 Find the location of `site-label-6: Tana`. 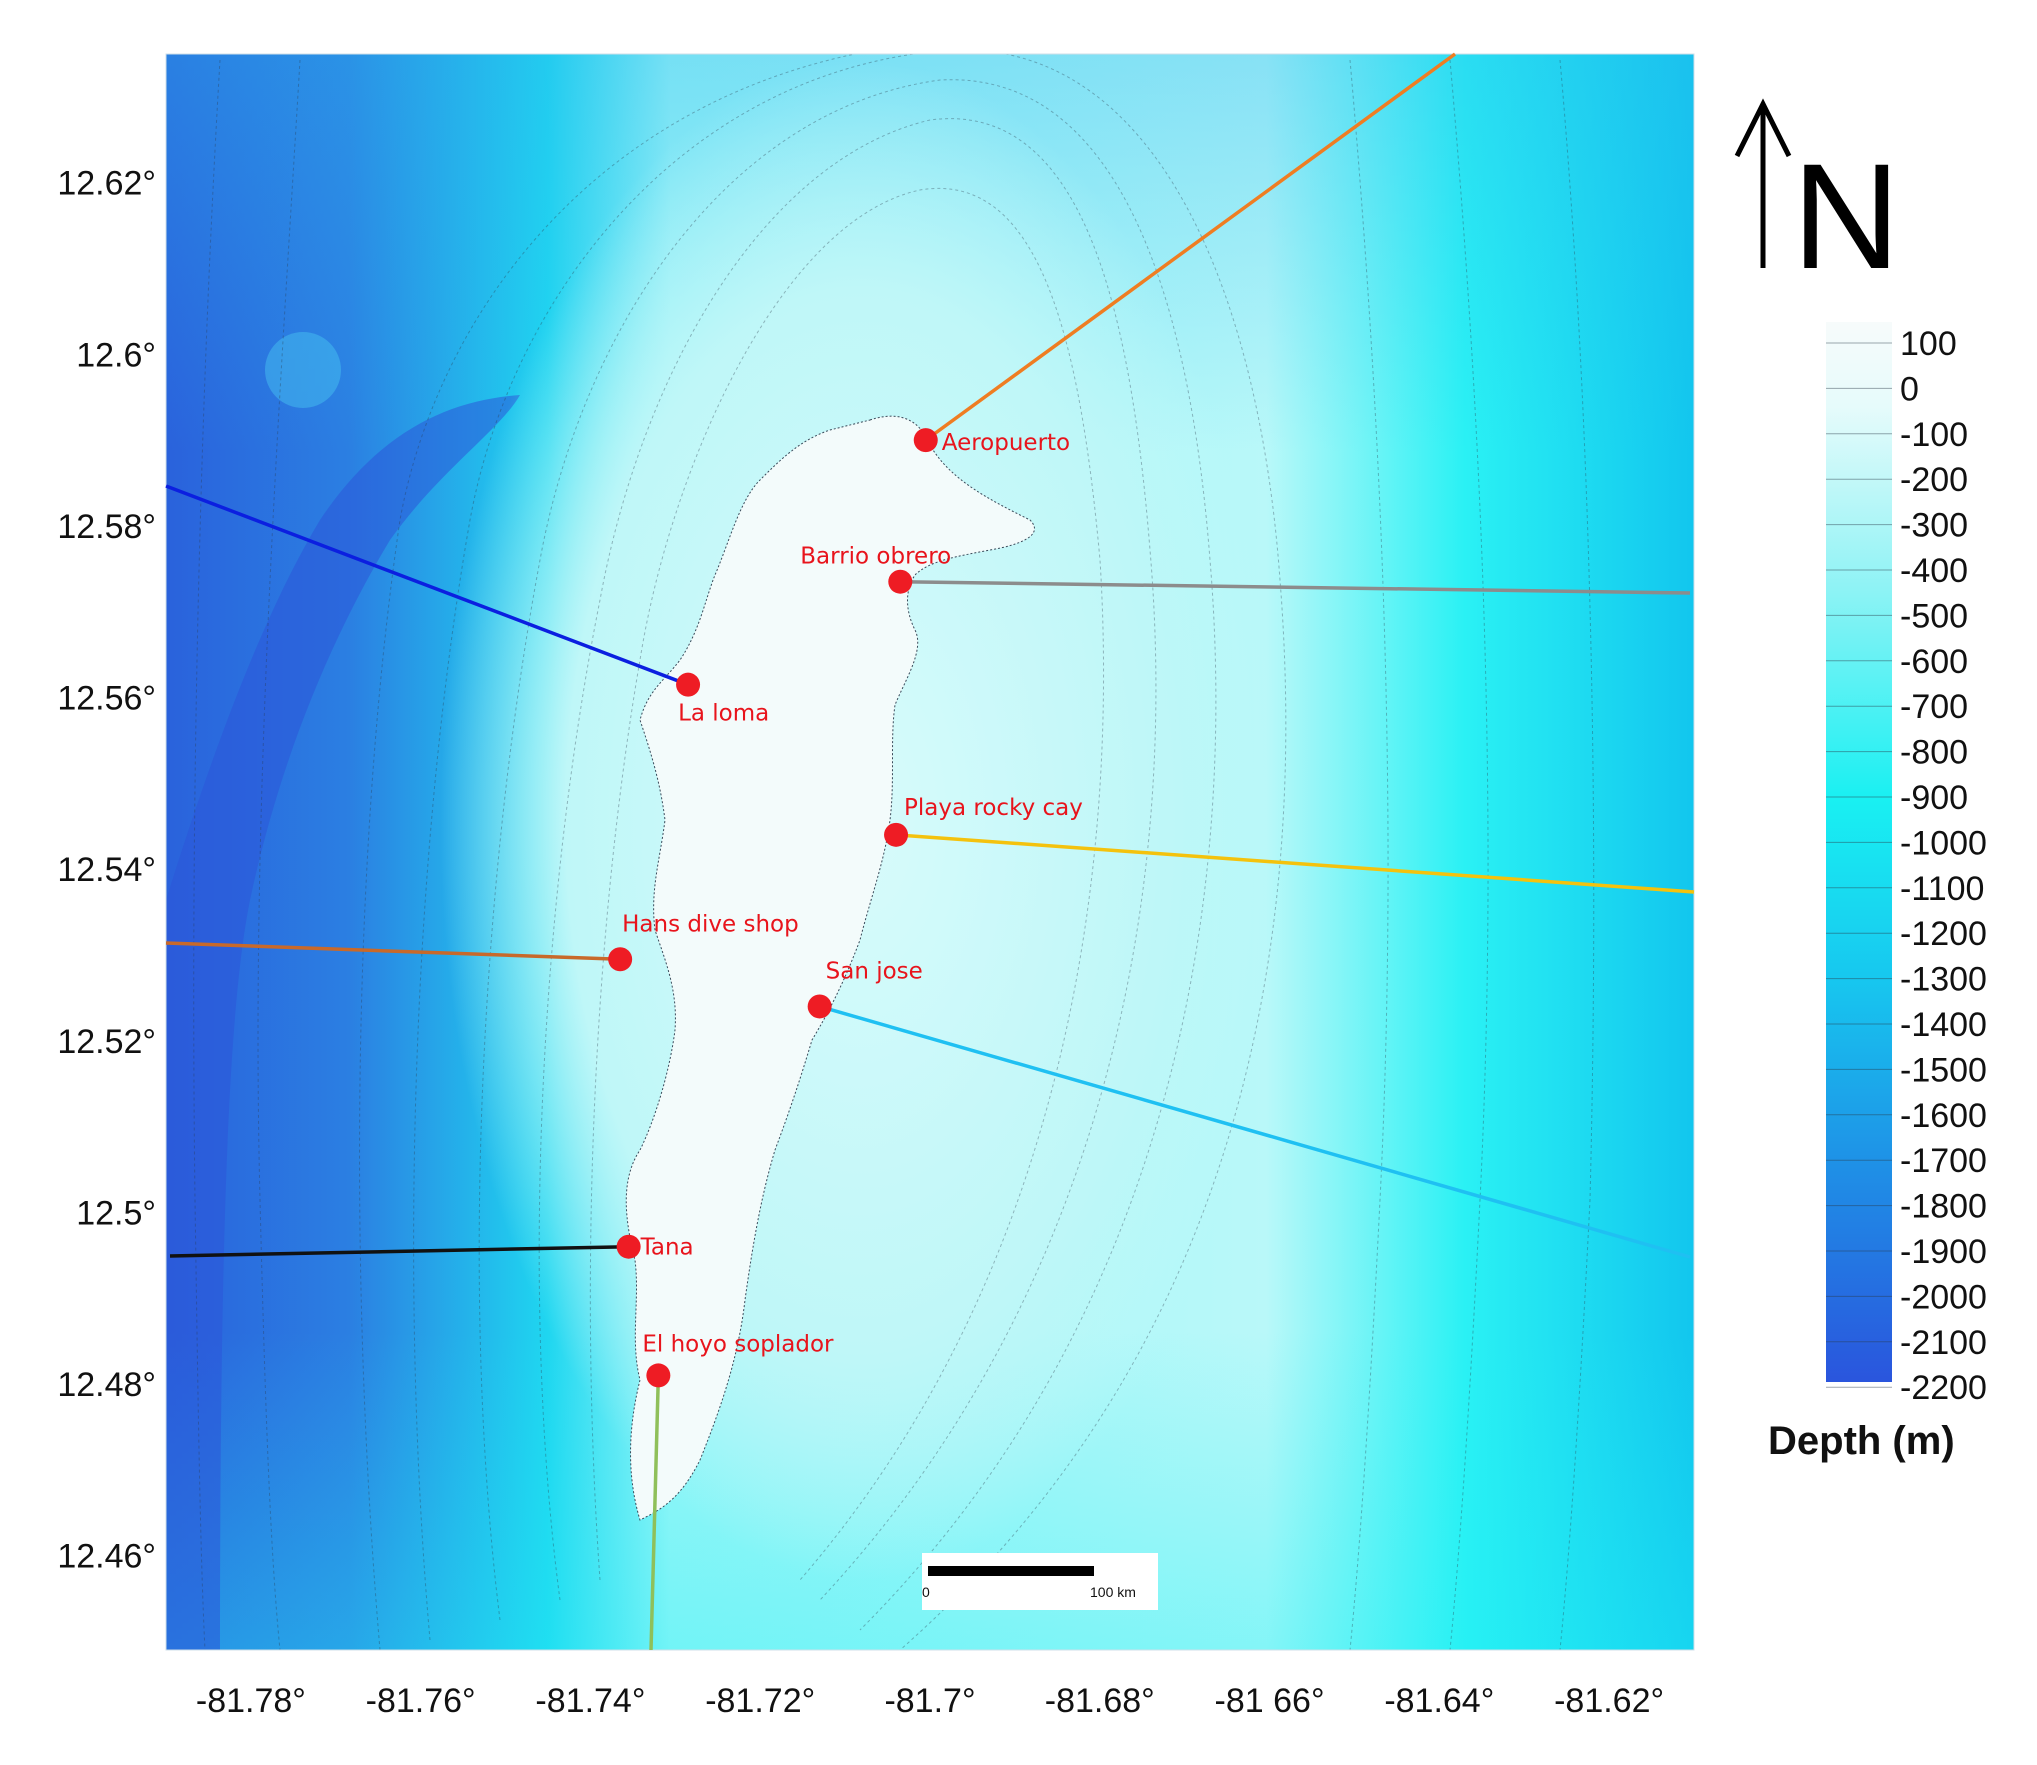

site-label-6: Tana is located at coordinates (667, 1248).